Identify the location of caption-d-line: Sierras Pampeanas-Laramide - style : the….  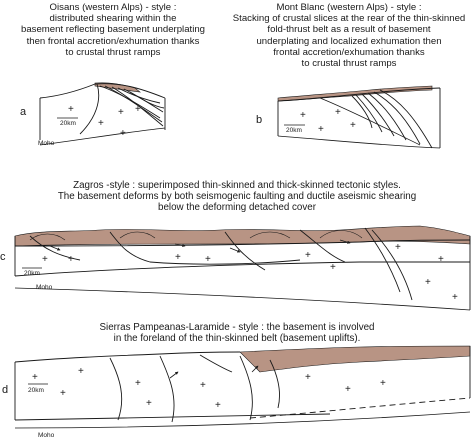
(237, 327).